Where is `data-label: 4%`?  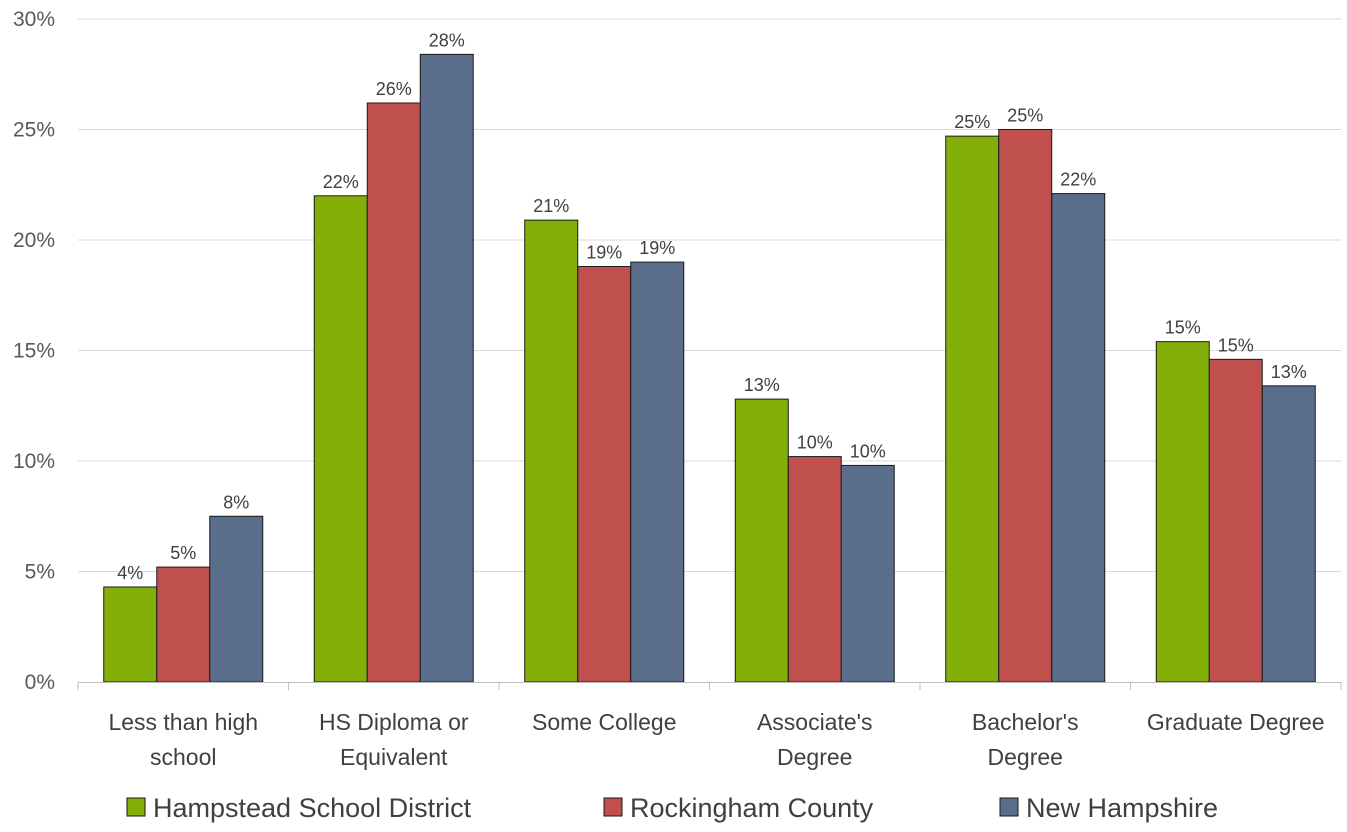
data-label: 4% is located at coordinates (130, 573).